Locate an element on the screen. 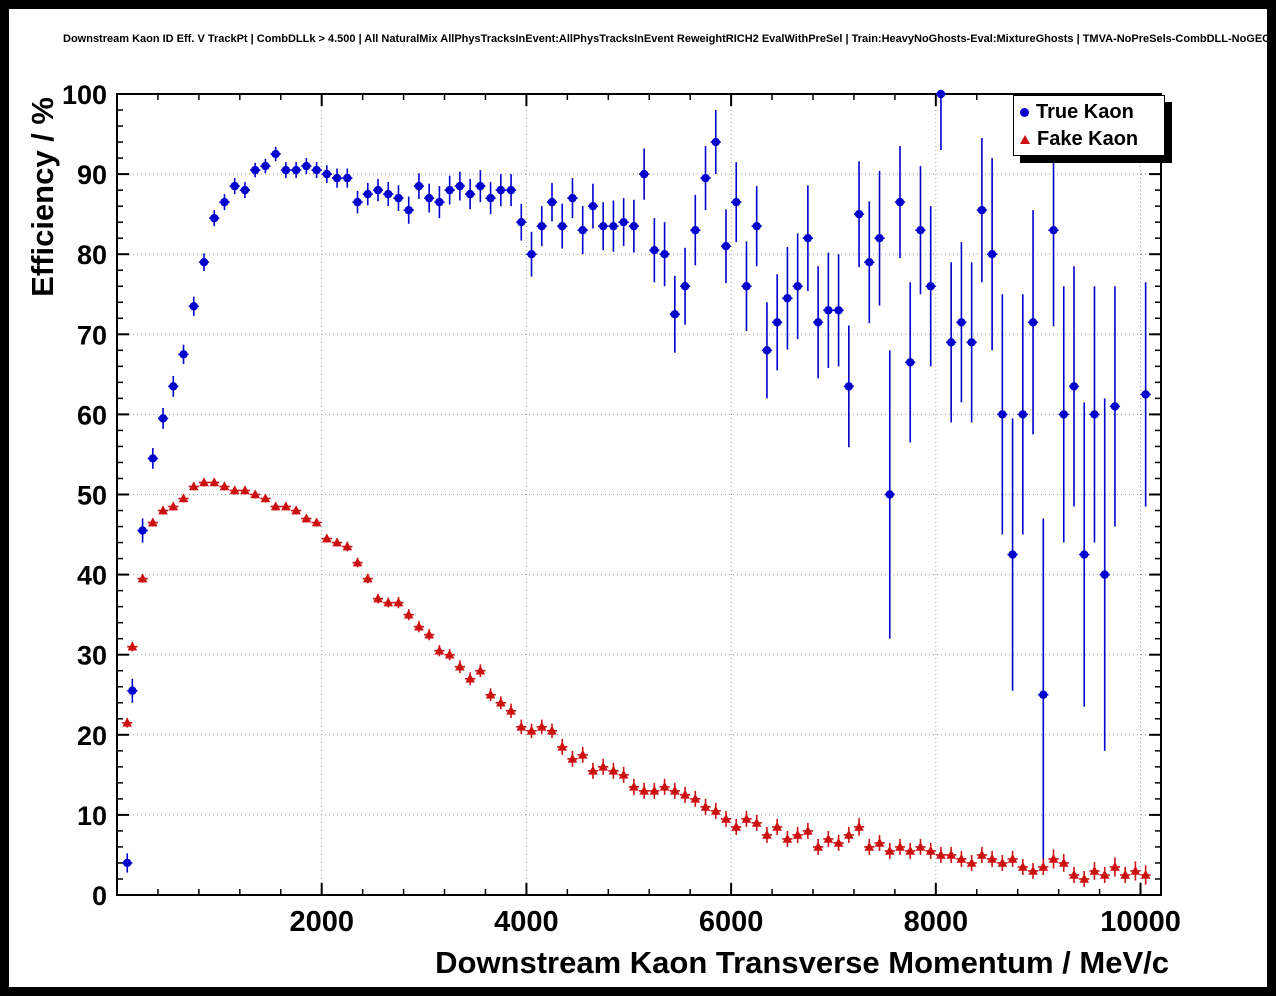  legend: True Kaon Fake Kaon is located at coordinates (1089, 125).